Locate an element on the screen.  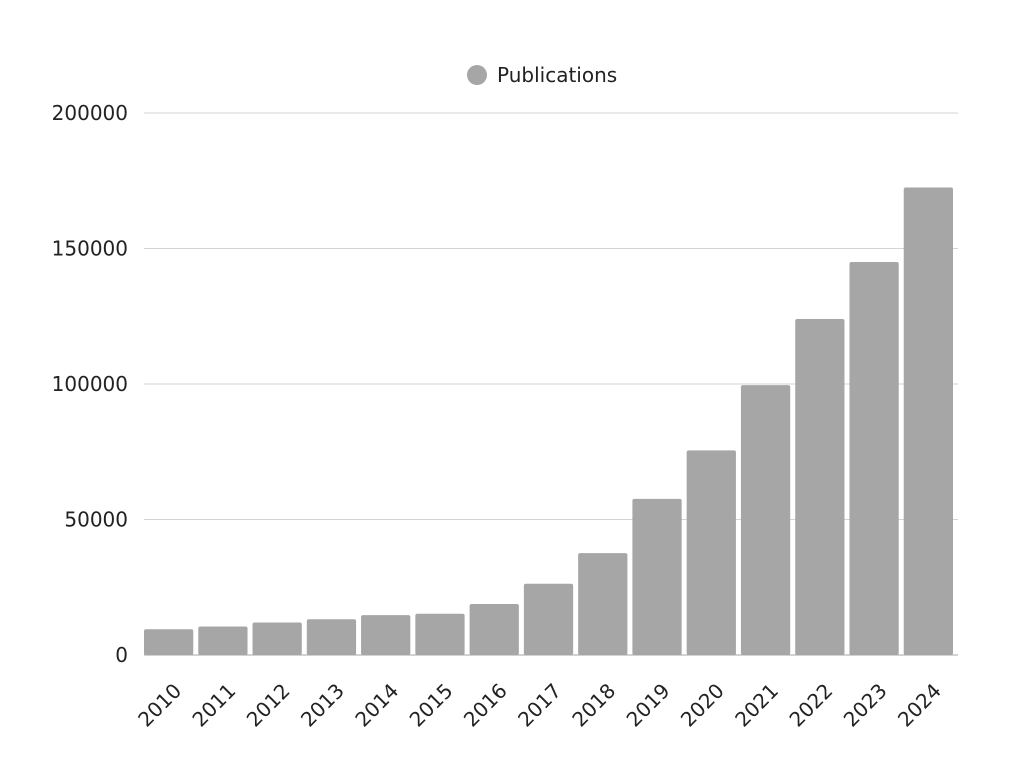
bar-2021 is located at coordinates (765, 520).